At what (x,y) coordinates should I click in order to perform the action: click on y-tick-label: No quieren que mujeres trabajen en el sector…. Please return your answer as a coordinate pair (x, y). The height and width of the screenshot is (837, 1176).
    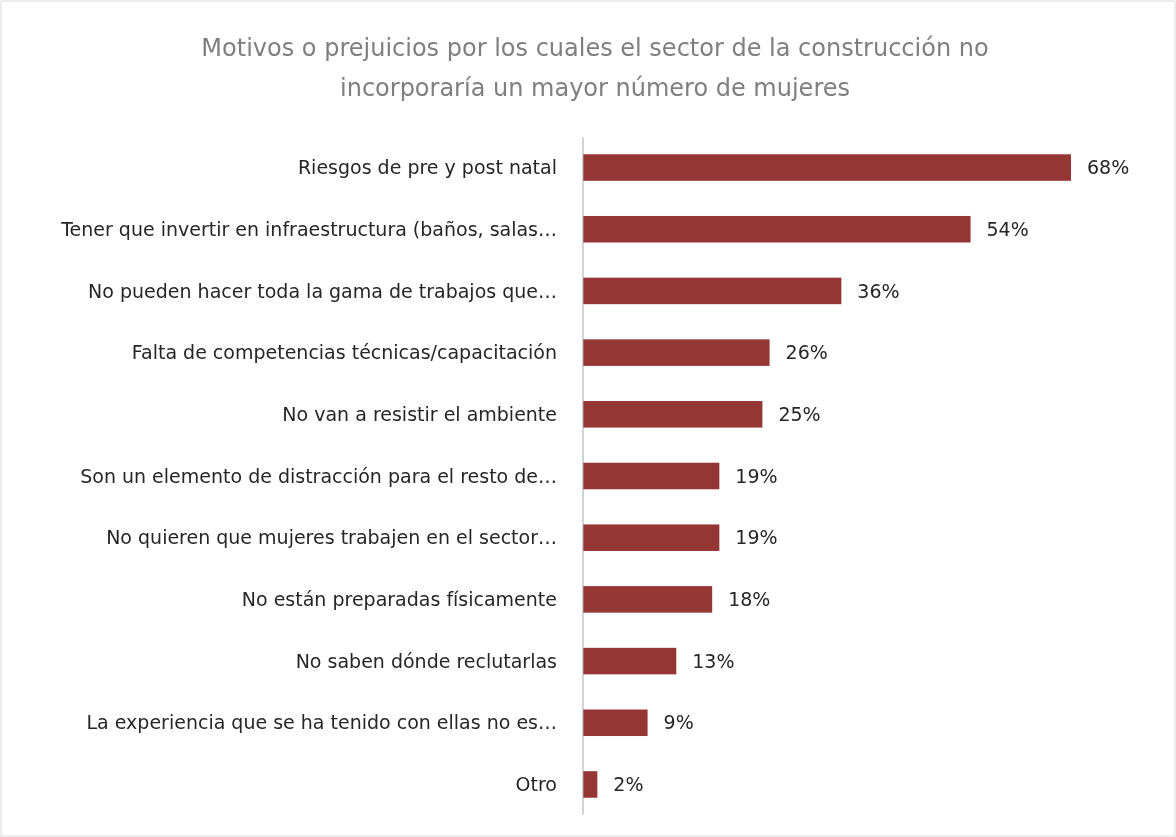
    Looking at the image, I should click on (331, 537).